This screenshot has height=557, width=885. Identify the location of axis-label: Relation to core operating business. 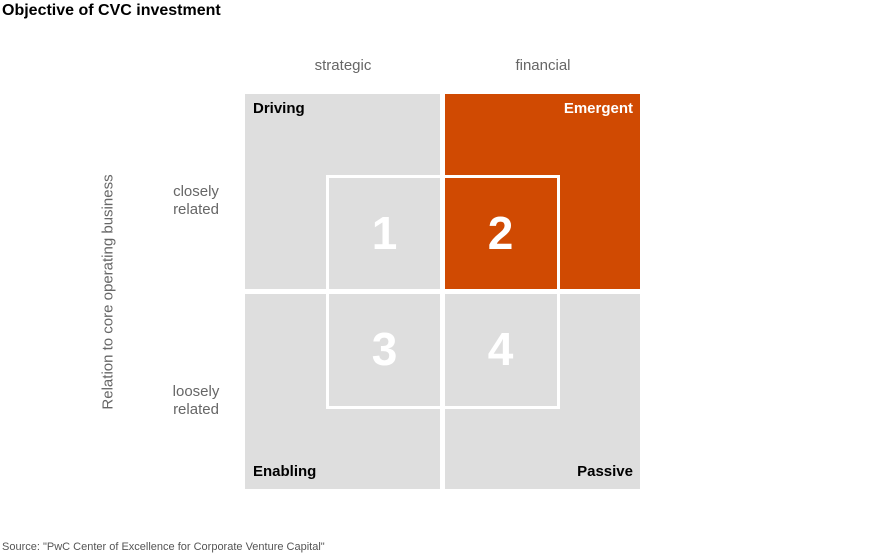
(108, 292).